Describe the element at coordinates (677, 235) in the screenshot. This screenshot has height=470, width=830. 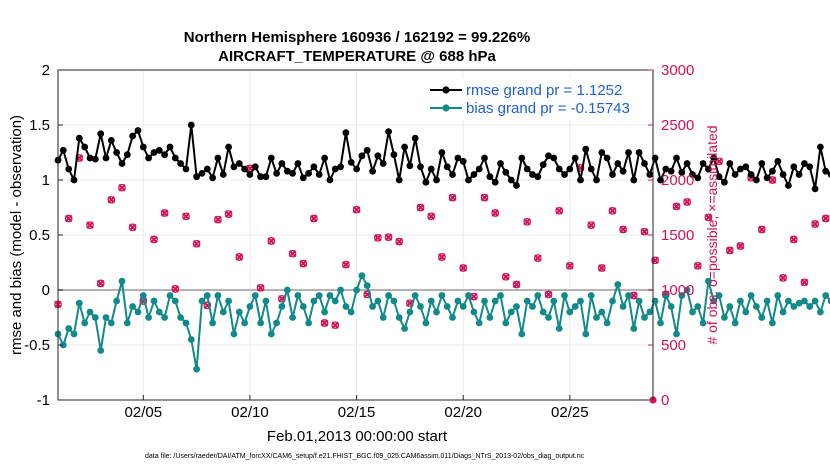
I see `y-right-tick-label: 1500` at that location.